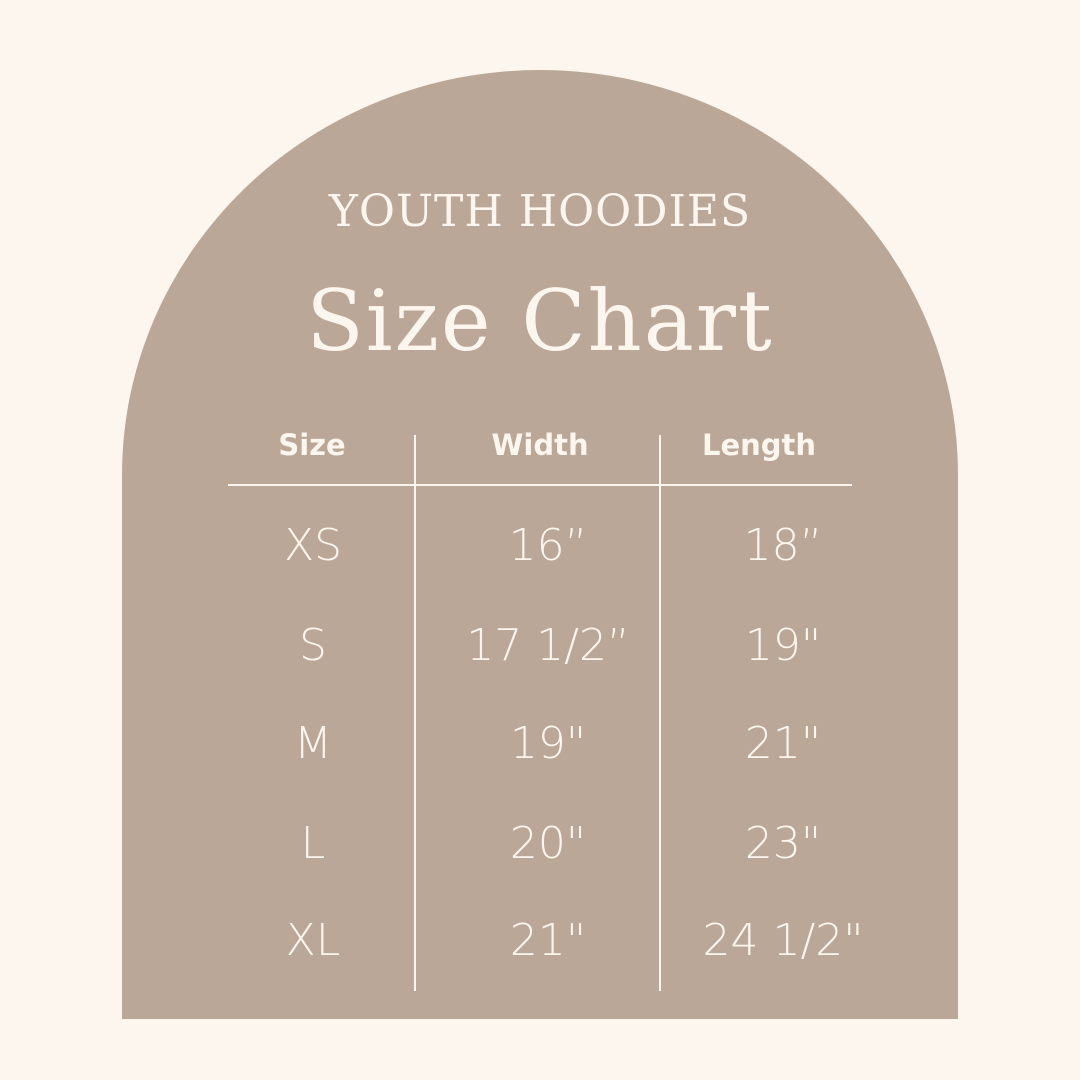 The height and width of the screenshot is (1080, 1080). I want to click on size-cell: XS, so click(313, 545).